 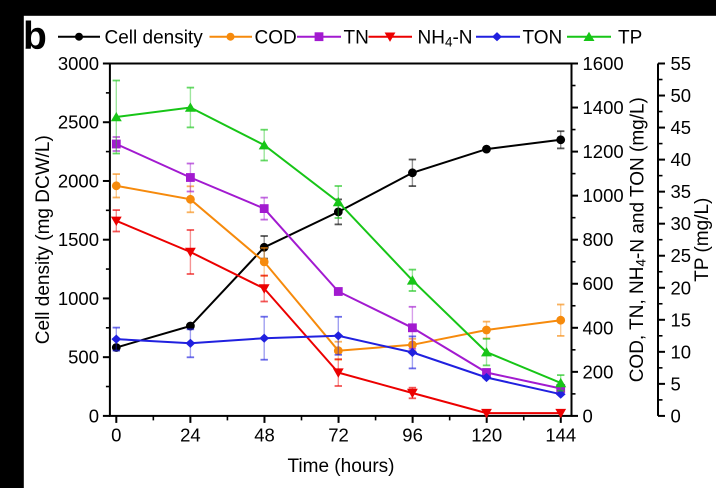 What do you see at coordinates (702, 240) in the screenshot?
I see `svg-text: TP (mg/L)` at bounding box center [702, 240].